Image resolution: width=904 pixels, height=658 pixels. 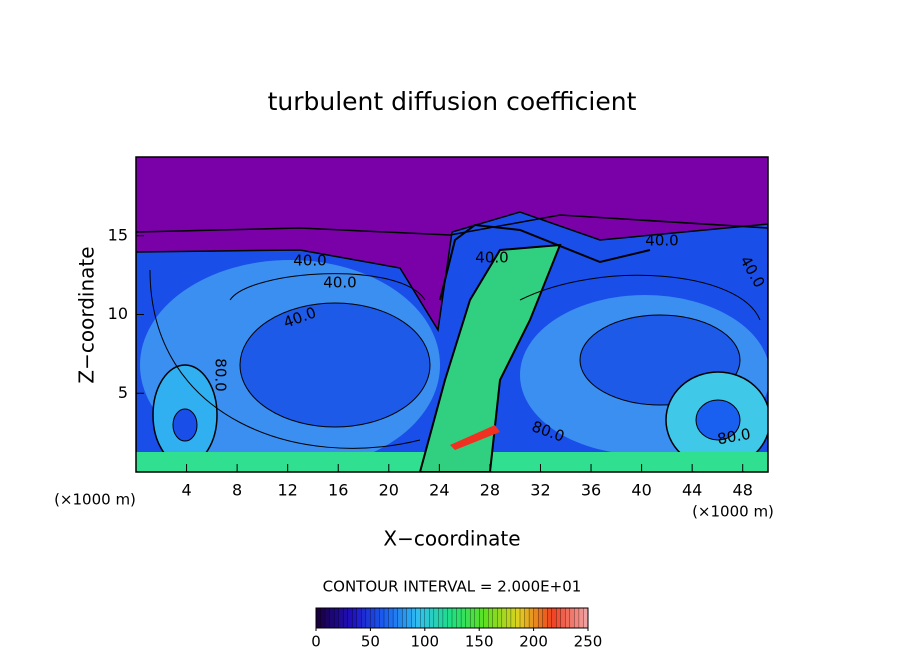 What do you see at coordinates (424, 642) in the screenshot?
I see `colorbar-tick-label: 100` at bounding box center [424, 642].